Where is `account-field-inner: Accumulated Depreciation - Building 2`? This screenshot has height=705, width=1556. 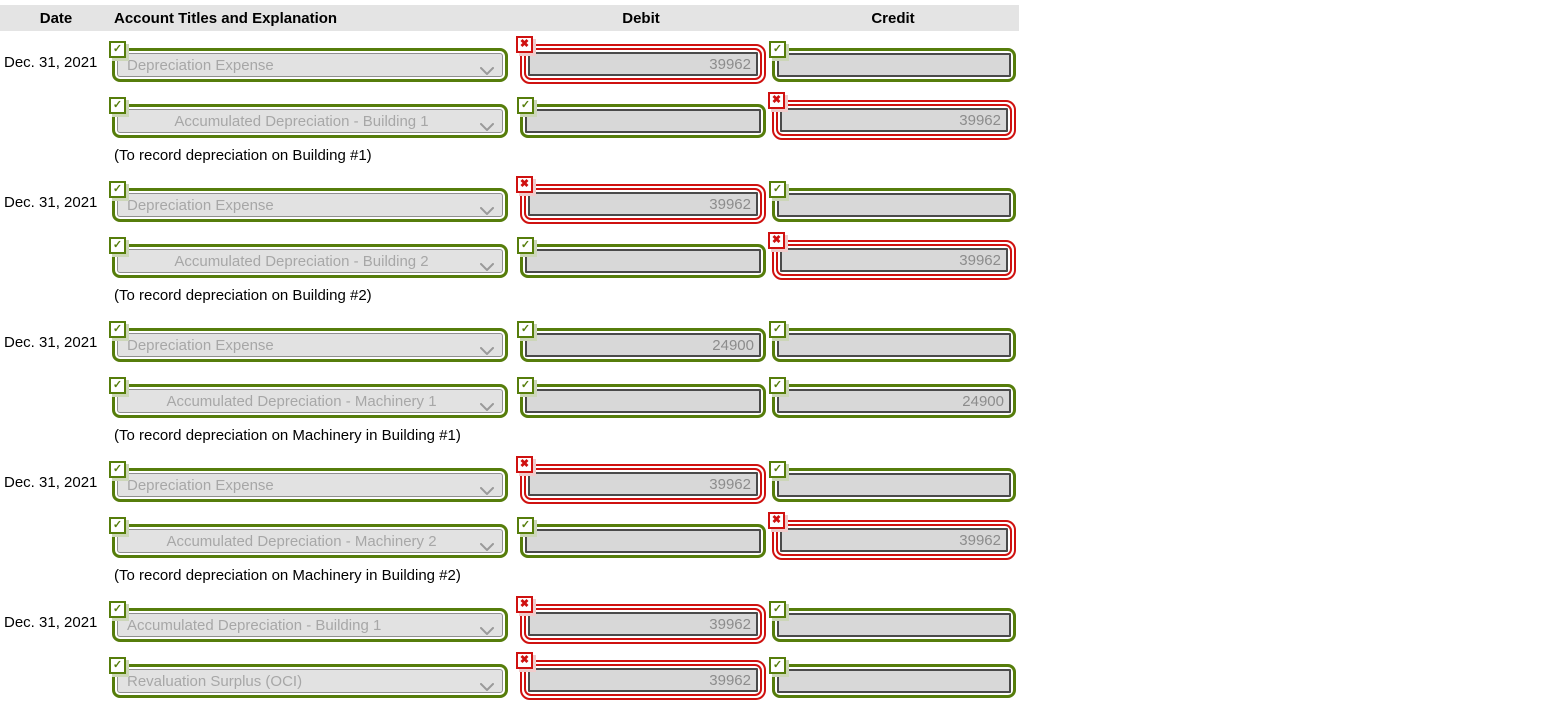 account-field-inner: Accumulated Depreciation - Building 2 is located at coordinates (310, 261).